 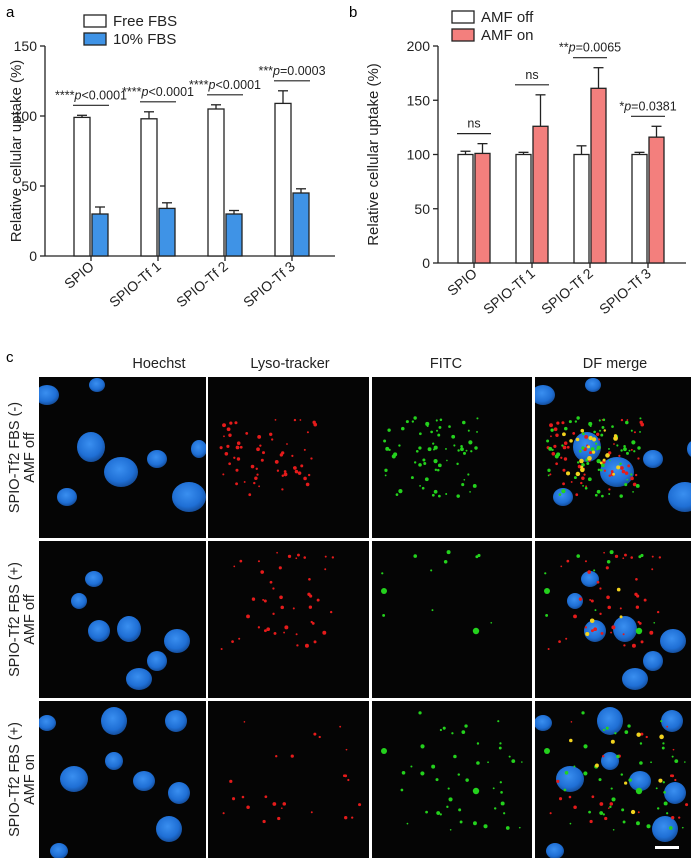 I want to click on panel-label-a: a, so click(x=10, y=12).